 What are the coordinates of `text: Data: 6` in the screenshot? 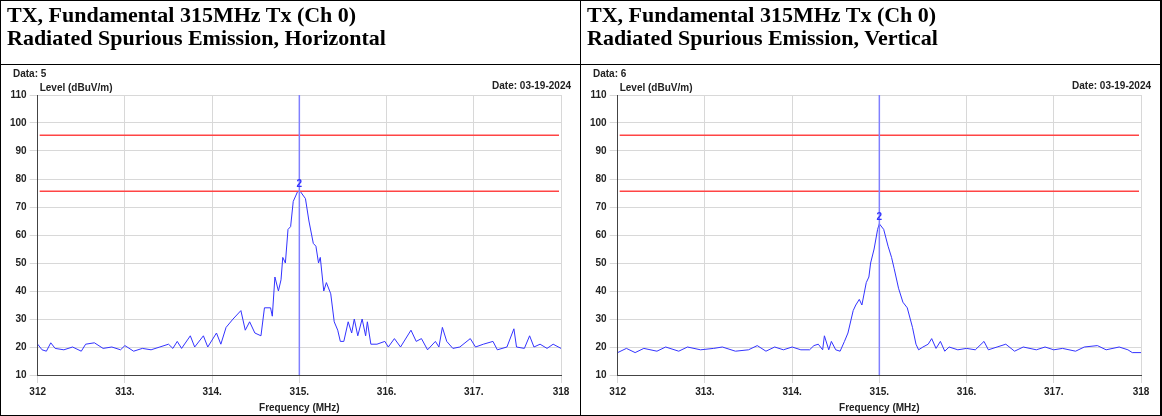 It's located at (610, 73).